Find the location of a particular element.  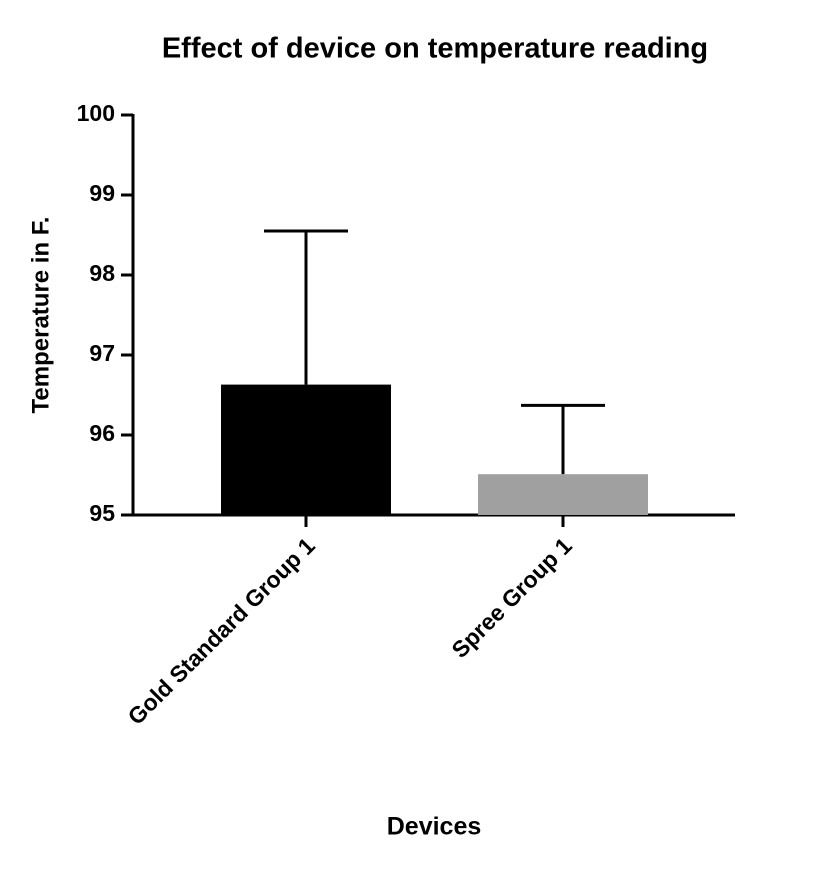

y-tick-label: 98 is located at coordinates (102, 273).